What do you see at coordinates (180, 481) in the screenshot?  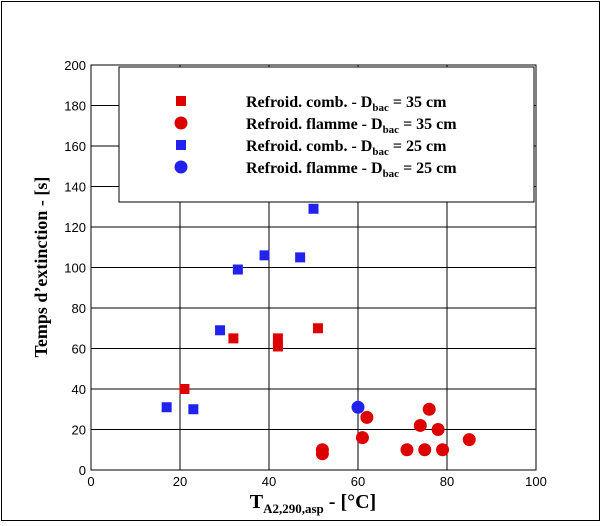 I see `x-tick-label: 20` at bounding box center [180, 481].